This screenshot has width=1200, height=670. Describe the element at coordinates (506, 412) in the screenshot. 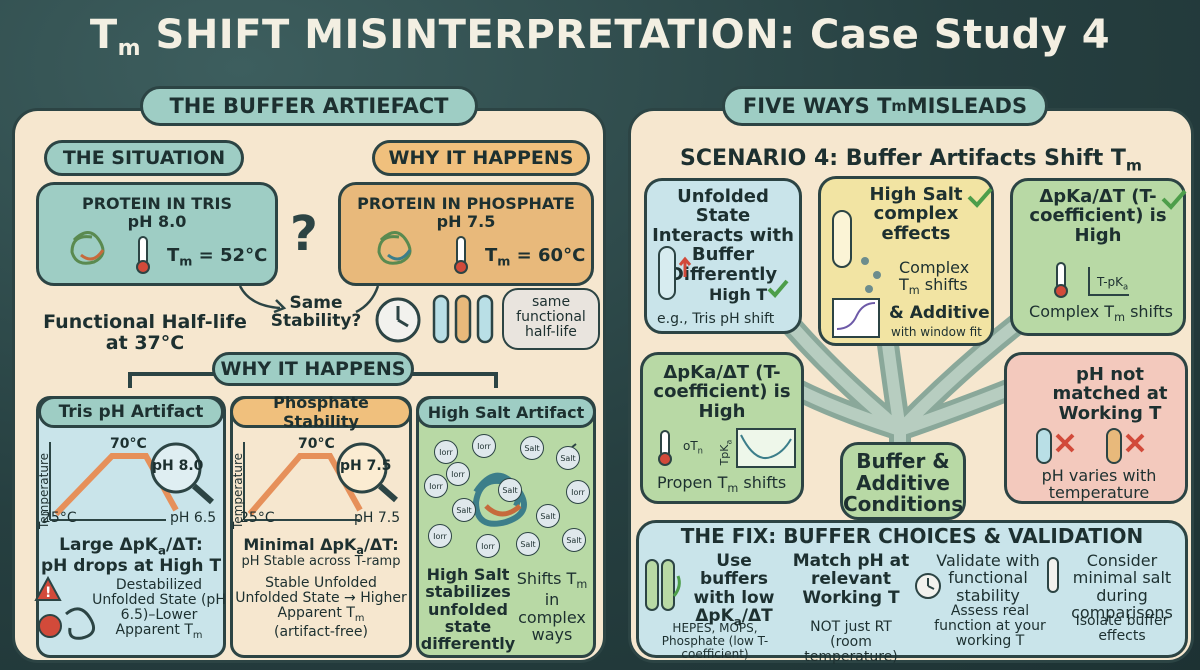

I see `high-salt-label: High Salt Artifact` at that location.